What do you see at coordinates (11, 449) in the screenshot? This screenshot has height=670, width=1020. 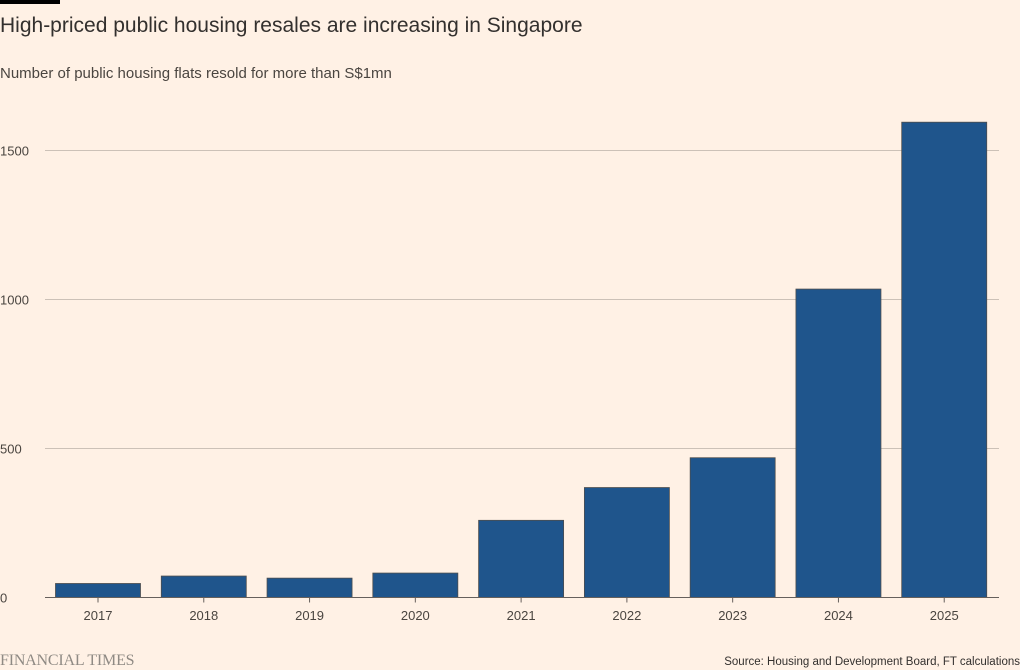 I see `y-tick-label: 500` at bounding box center [11, 449].